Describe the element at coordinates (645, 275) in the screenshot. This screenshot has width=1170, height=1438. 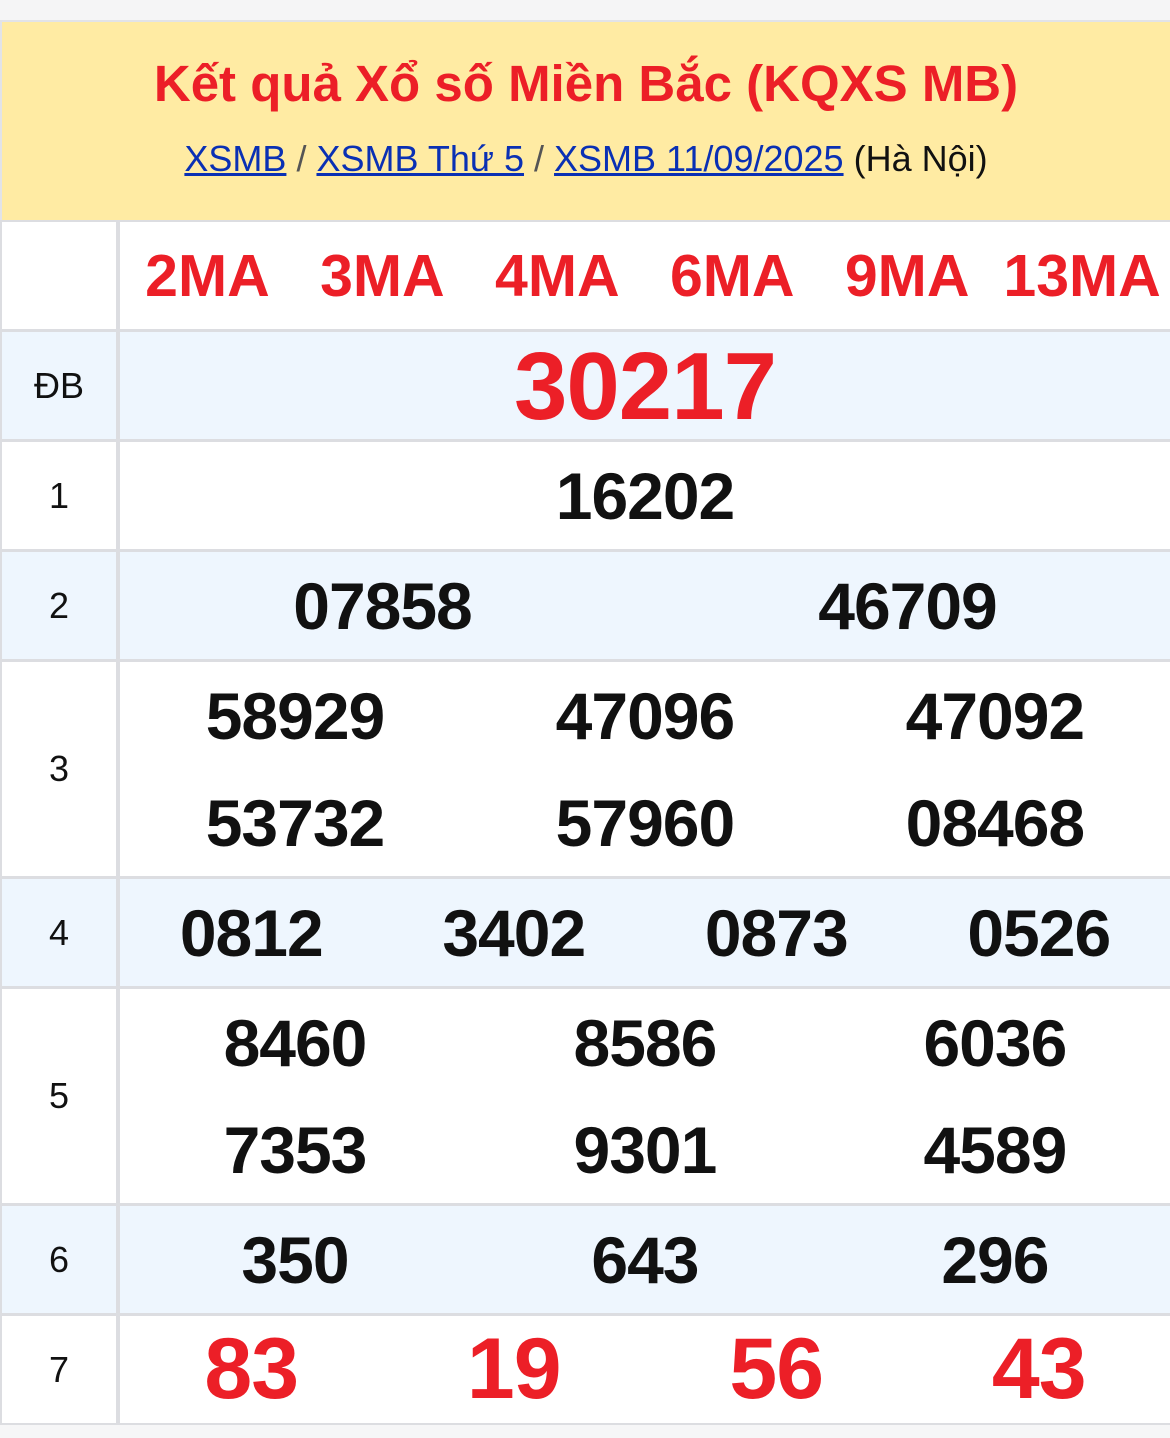
I see `codes-cells: 2MA 3MA 4MA 6MA 9MA 13MA` at that location.